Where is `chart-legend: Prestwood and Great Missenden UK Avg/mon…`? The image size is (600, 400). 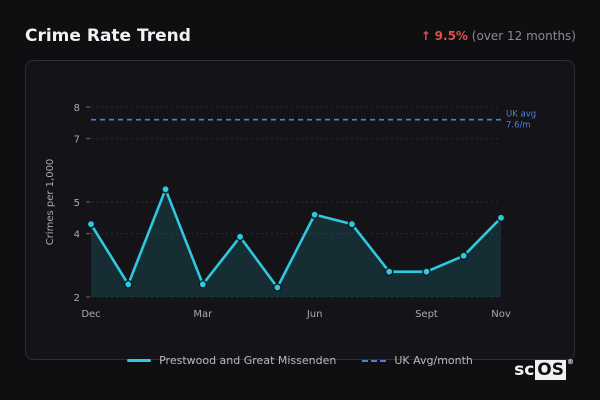 chart-legend: Prestwood and Great Missenden UK Avg/mon… is located at coordinates (300, 360).